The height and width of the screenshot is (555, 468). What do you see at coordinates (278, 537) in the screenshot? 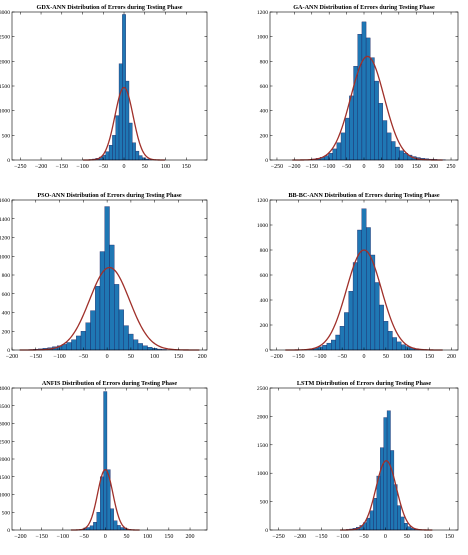
I see `x-tick-label: −250` at bounding box center [278, 537].